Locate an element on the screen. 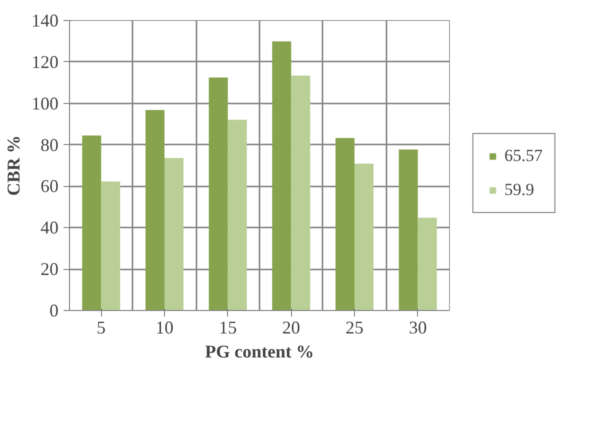  x-axis-title: PG content % is located at coordinates (259, 352).